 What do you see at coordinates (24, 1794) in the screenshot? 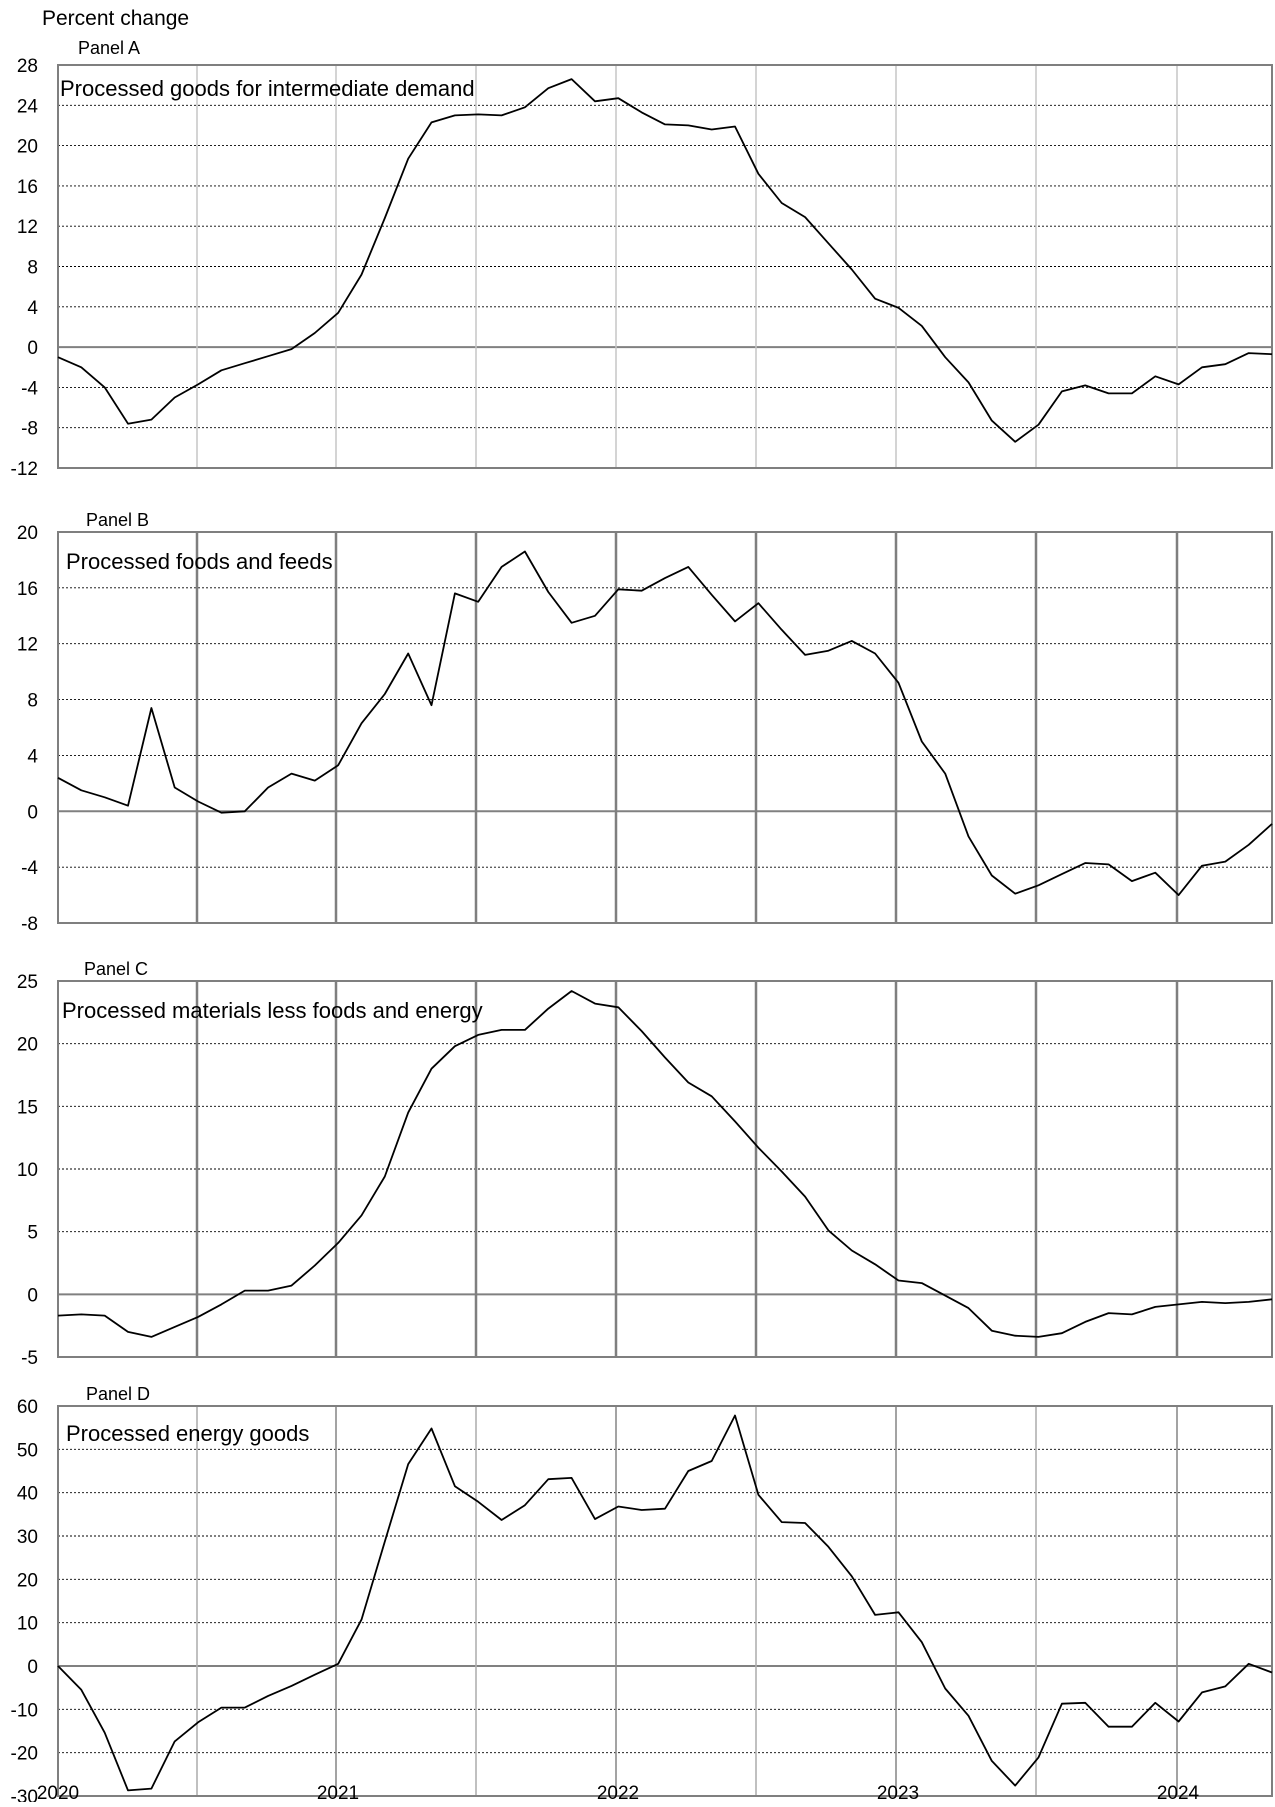
I see `y-tick-label: -30` at bounding box center [24, 1794].